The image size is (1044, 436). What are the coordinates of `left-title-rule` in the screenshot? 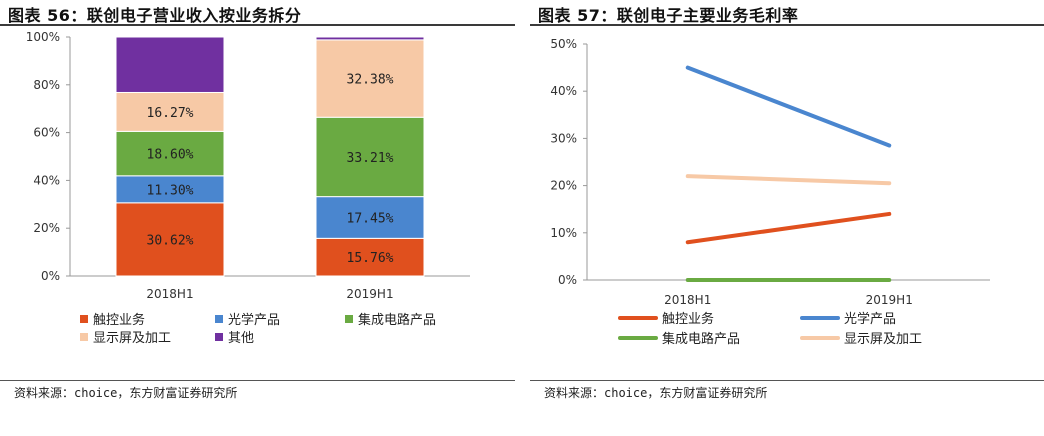 It's located at (257, 25).